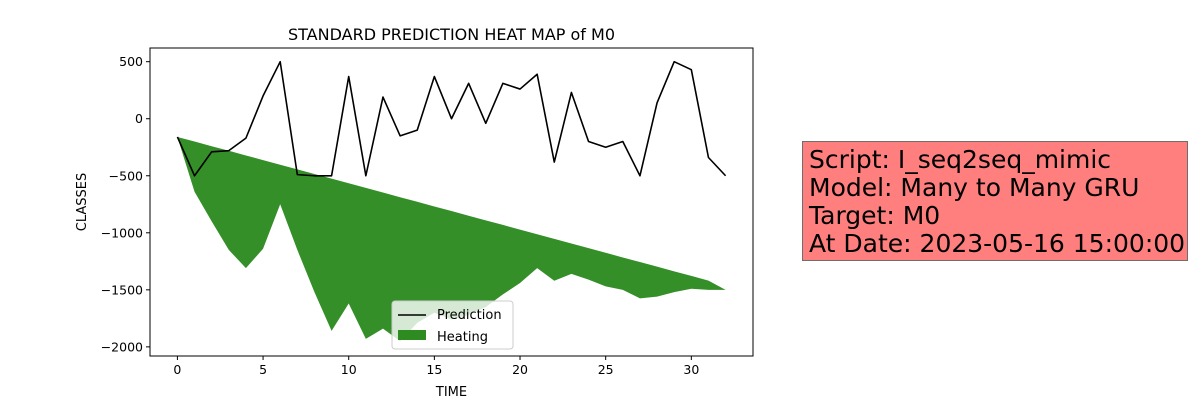  What do you see at coordinates (875, 215) in the screenshot?
I see `info-target: Target: M0` at bounding box center [875, 215].